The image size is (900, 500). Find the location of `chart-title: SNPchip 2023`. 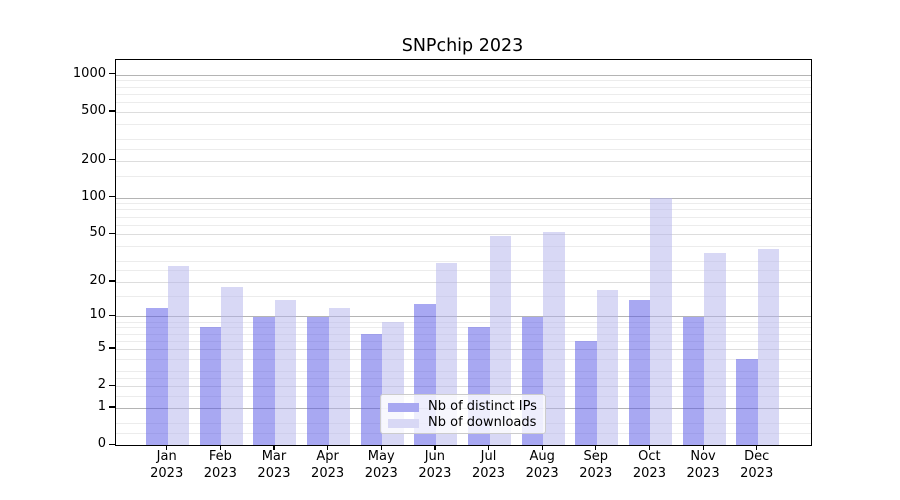

chart-title: SNPchip 2023 is located at coordinates (462, 46).